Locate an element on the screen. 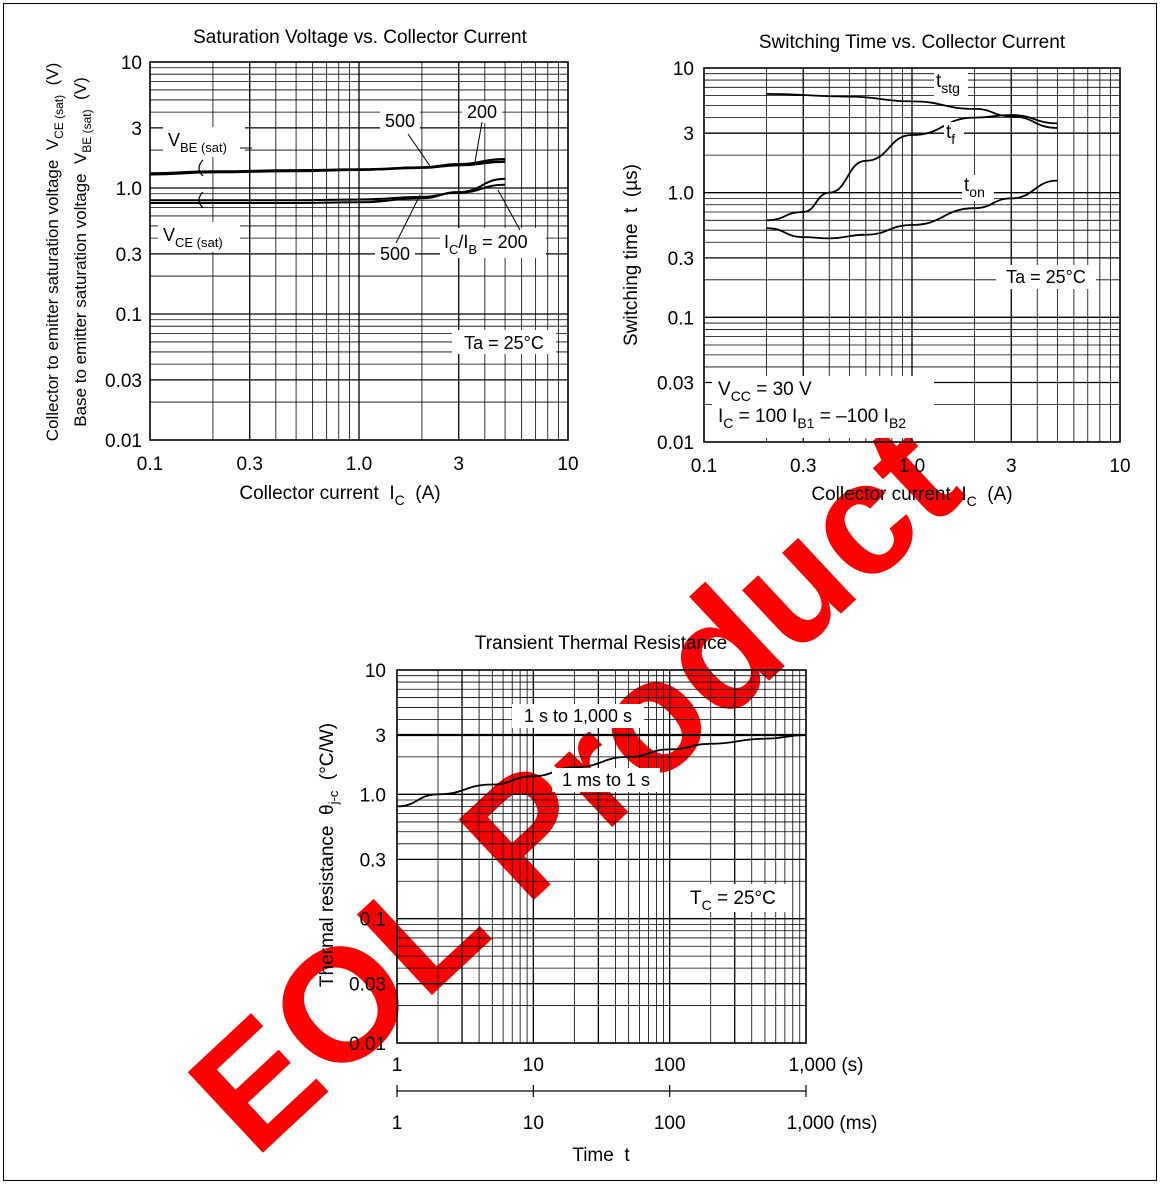 This screenshot has width=1162, height=1185. series-line-tstg is located at coordinates (912, 111).